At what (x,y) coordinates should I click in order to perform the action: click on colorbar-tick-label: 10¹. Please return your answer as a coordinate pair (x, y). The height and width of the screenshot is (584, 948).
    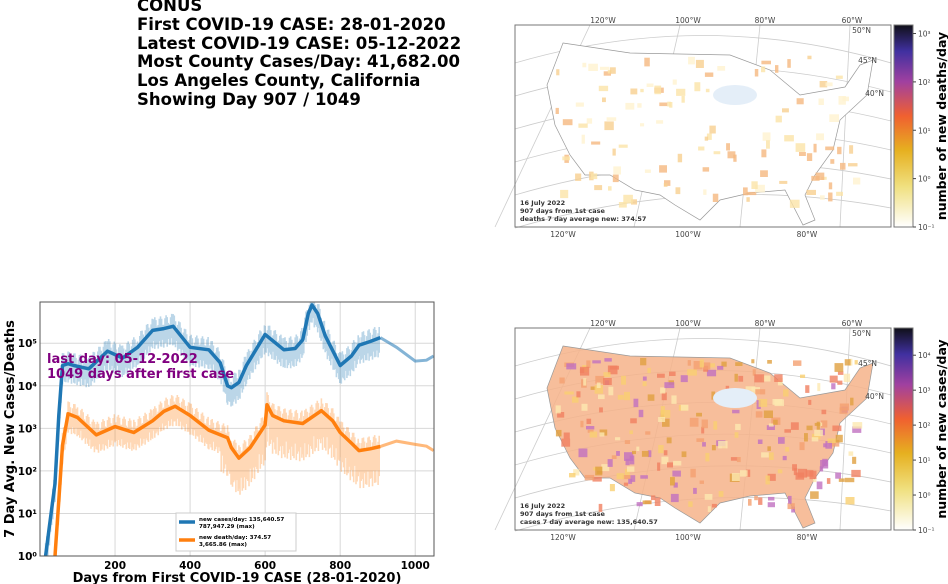
    Looking at the image, I should click on (924, 460).